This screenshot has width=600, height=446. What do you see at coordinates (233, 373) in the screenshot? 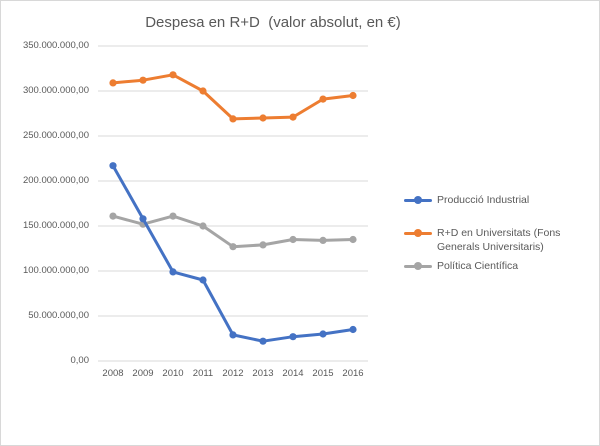
I see `x-axis-tick-label: 2012` at bounding box center [233, 373].